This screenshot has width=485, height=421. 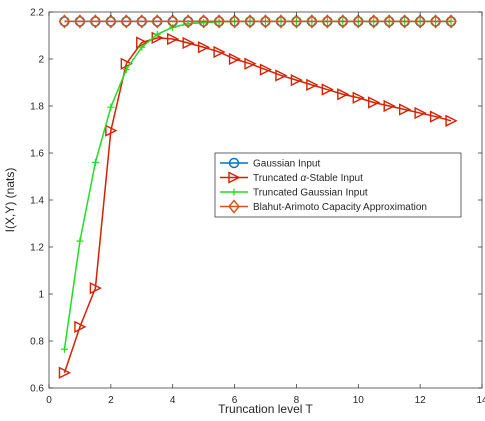 What do you see at coordinates (41, 295) in the screenshot?
I see `y-tick-label: 1` at bounding box center [41, 295].